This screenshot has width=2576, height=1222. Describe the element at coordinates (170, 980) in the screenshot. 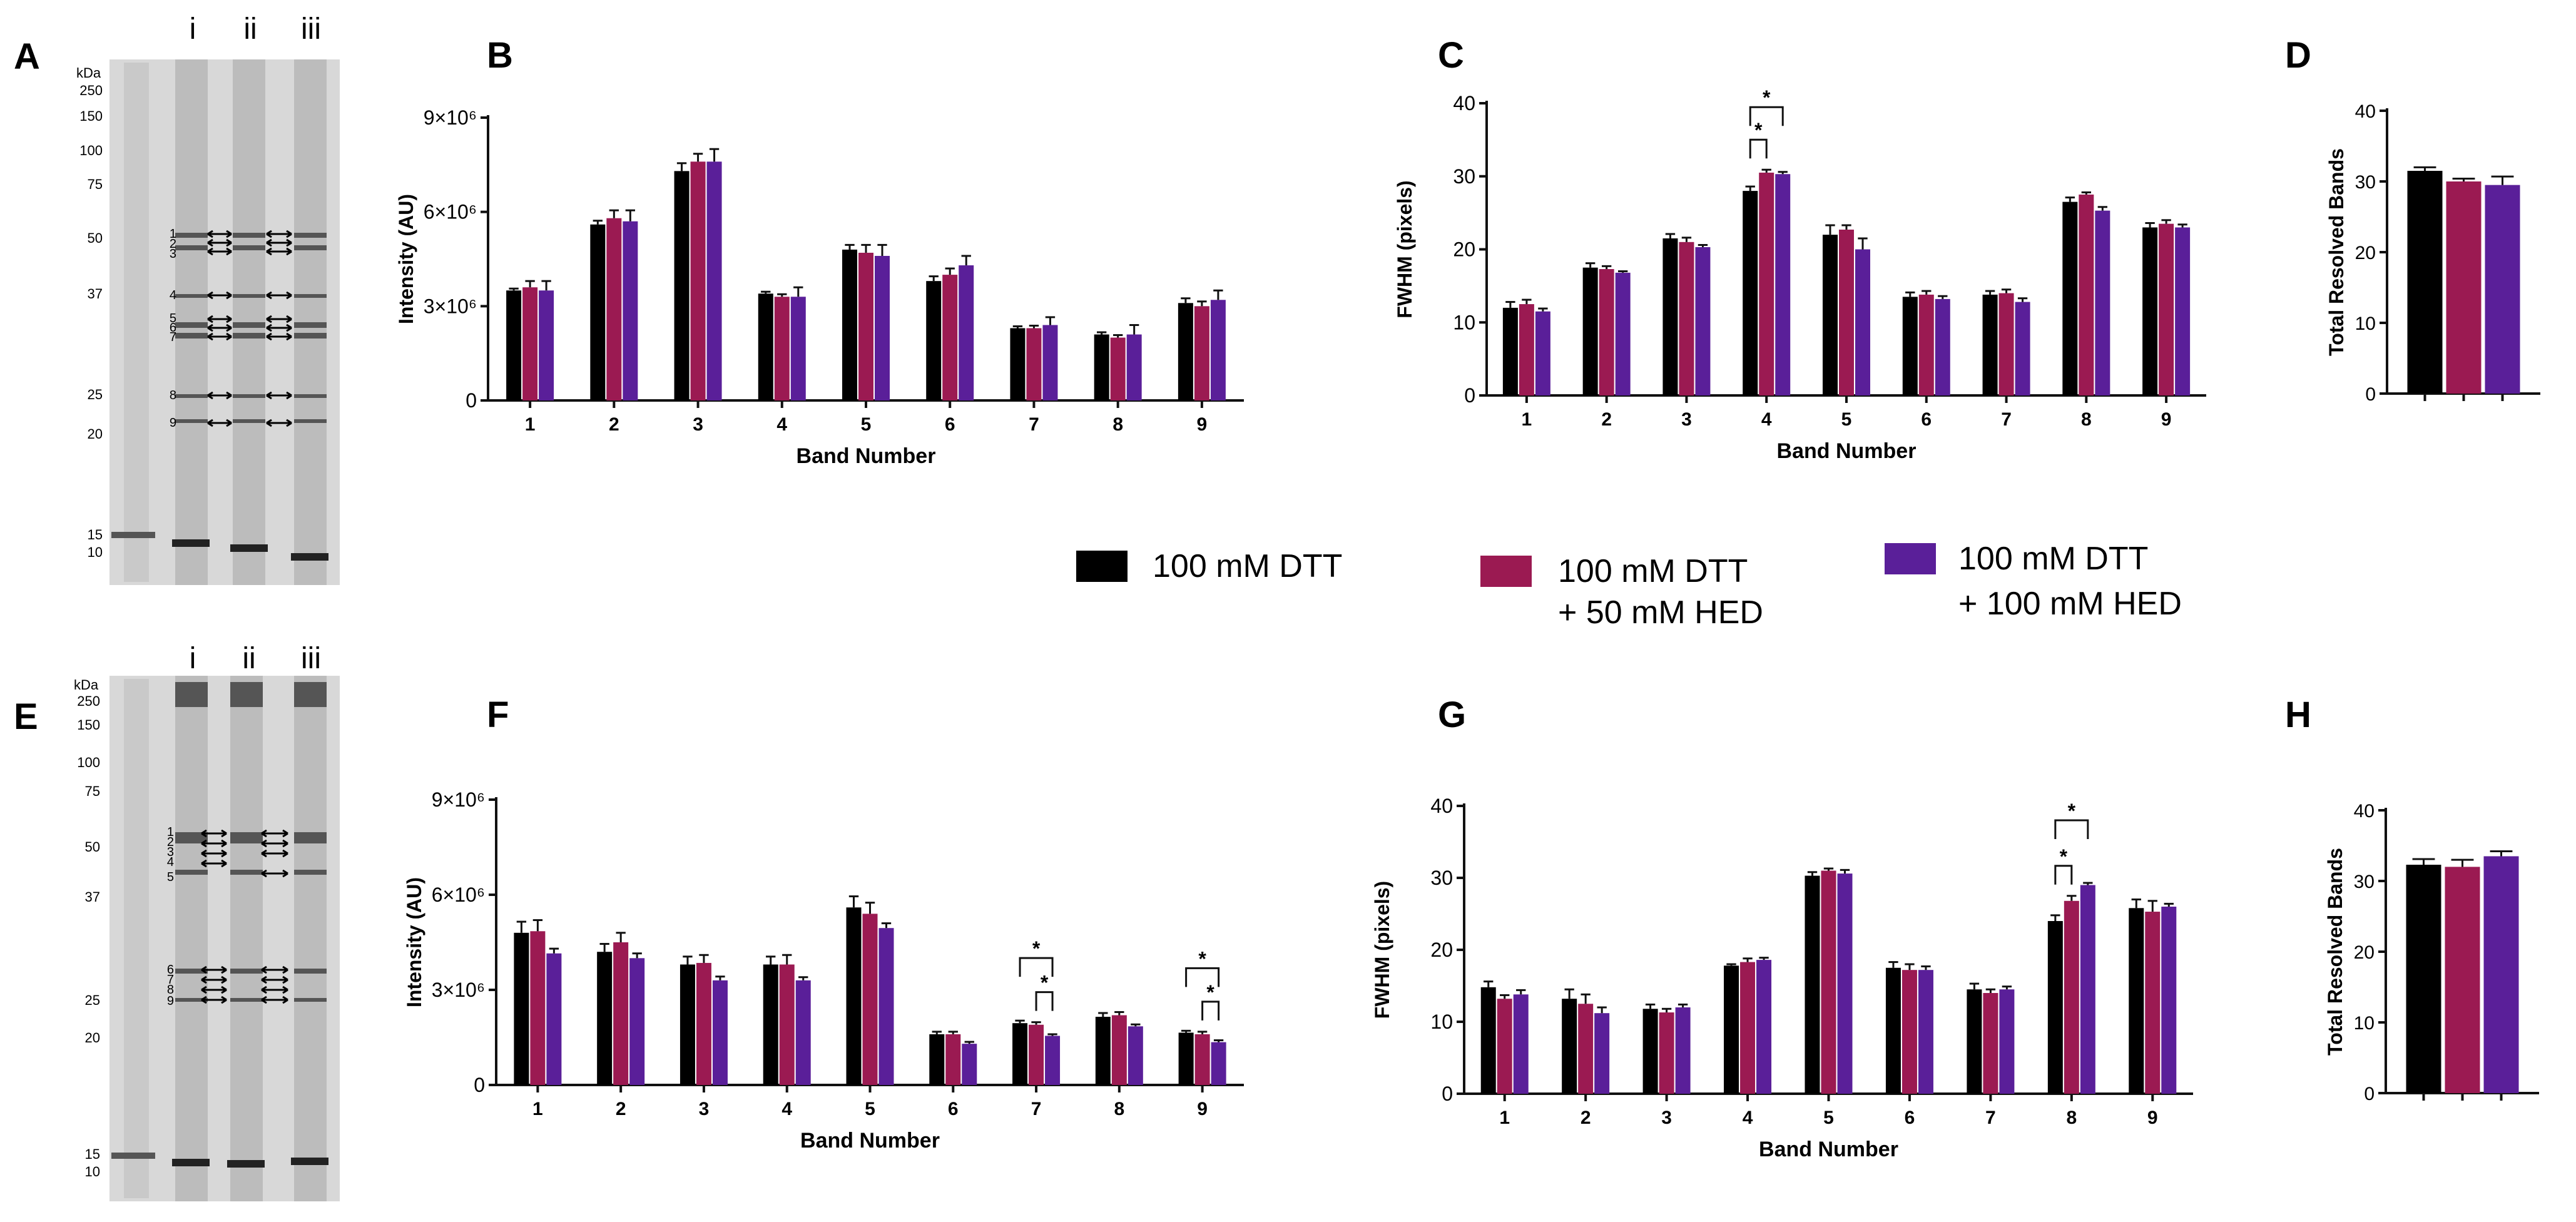

I see `band-number: 7` at that location.